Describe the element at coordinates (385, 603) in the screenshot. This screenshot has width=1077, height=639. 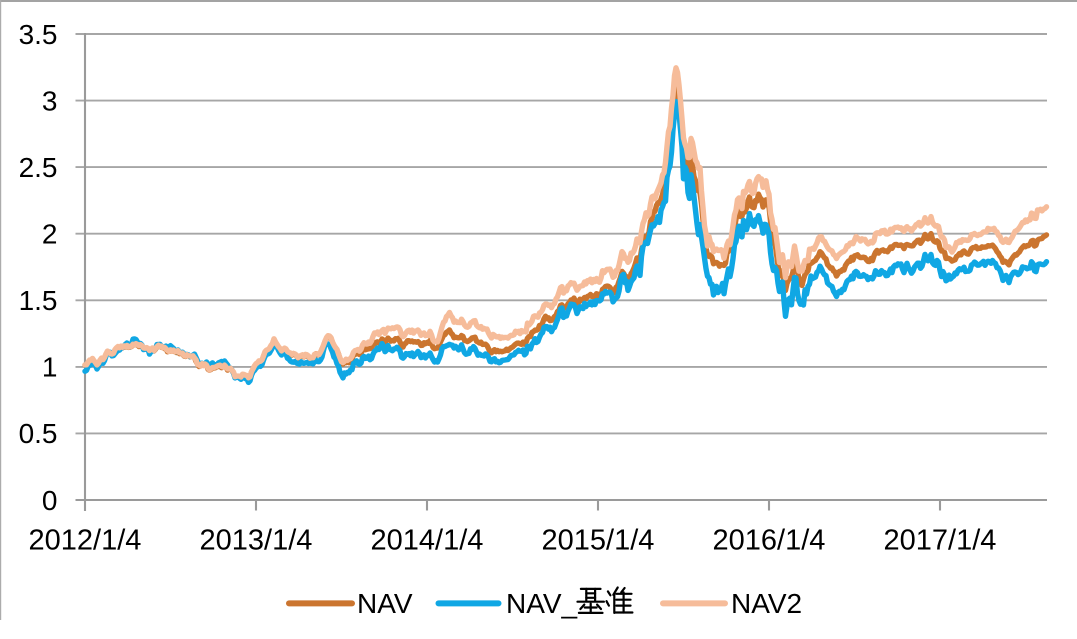
I see `svg-text: NAV` at that location.